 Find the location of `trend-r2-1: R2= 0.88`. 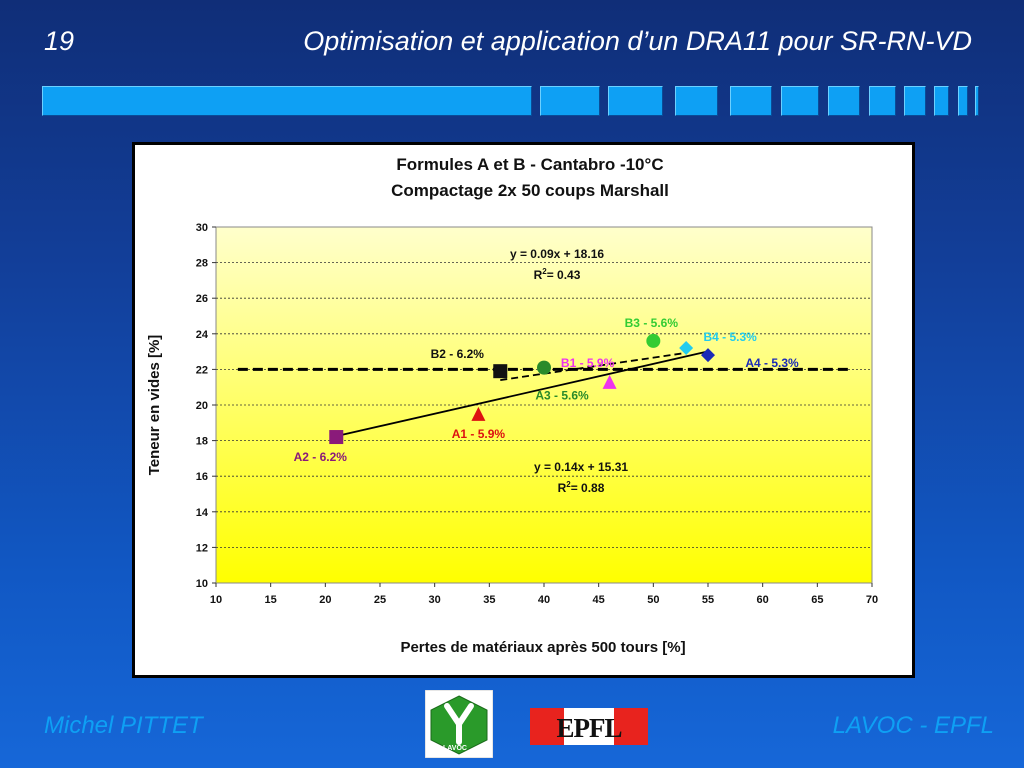

trend-r2-1: R2= 0.88 is located at coordinates (581, 487).